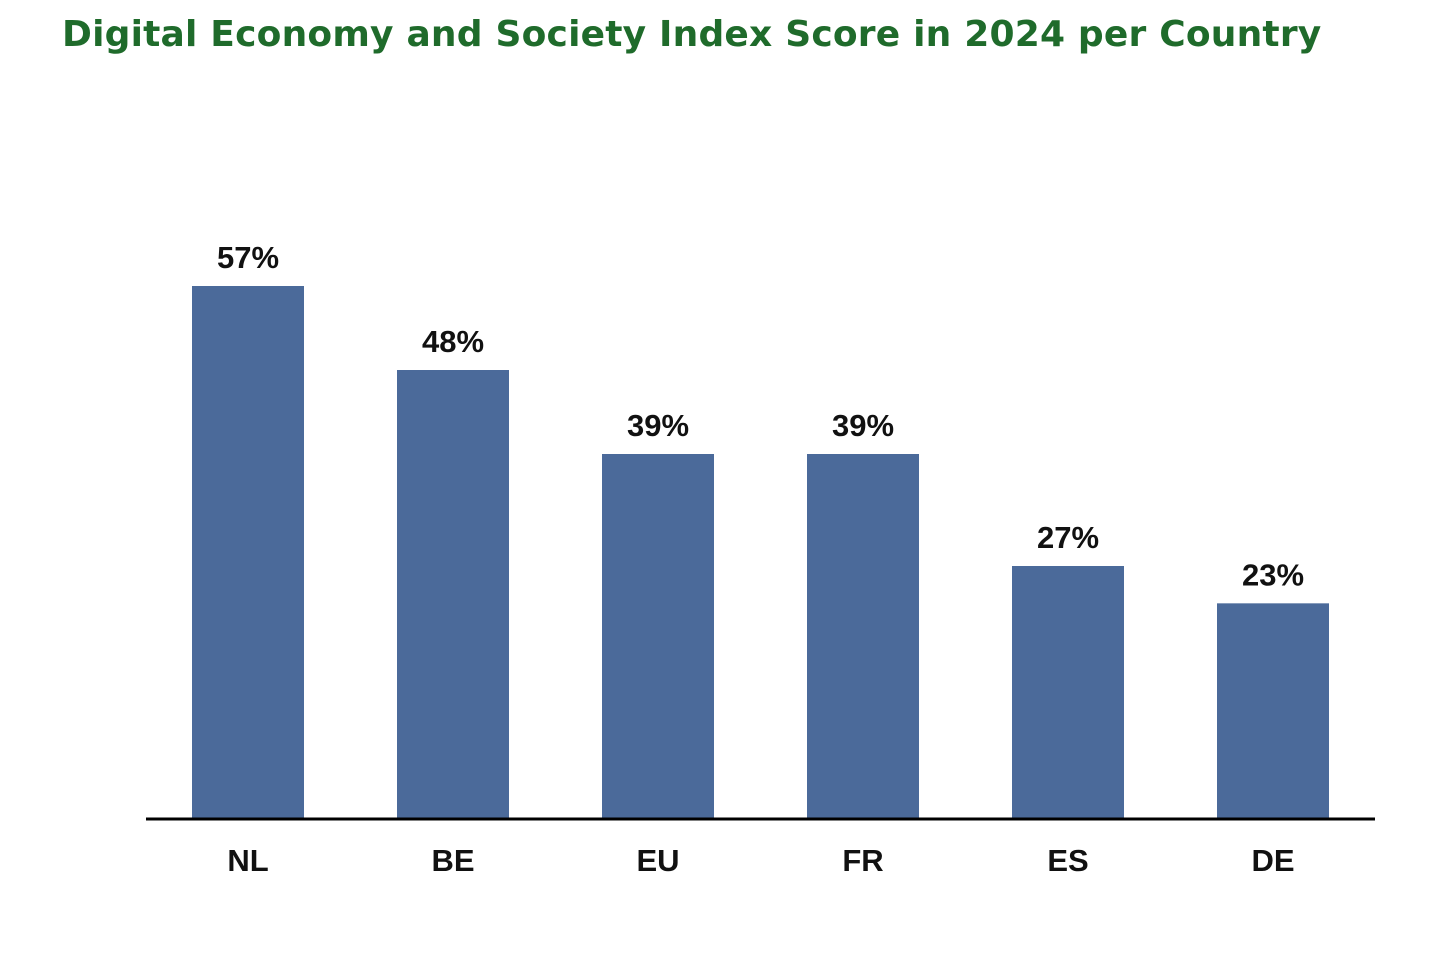 This screenshot has height=960, width=1440. Describe the element at coordinates (657, 860) in the screenshot. I see `category-label-eu: EU` at that location.